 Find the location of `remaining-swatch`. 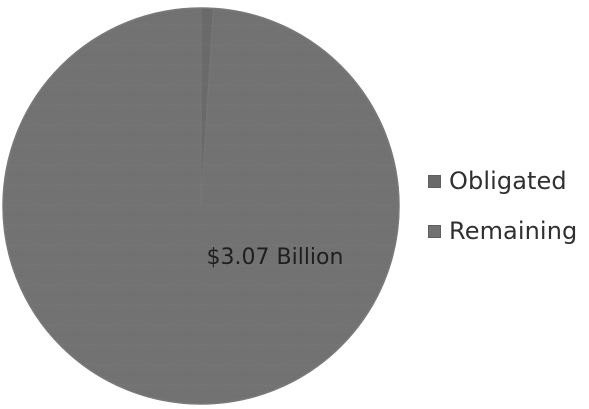

remaining-swatch is located at coordinates (434, 231).